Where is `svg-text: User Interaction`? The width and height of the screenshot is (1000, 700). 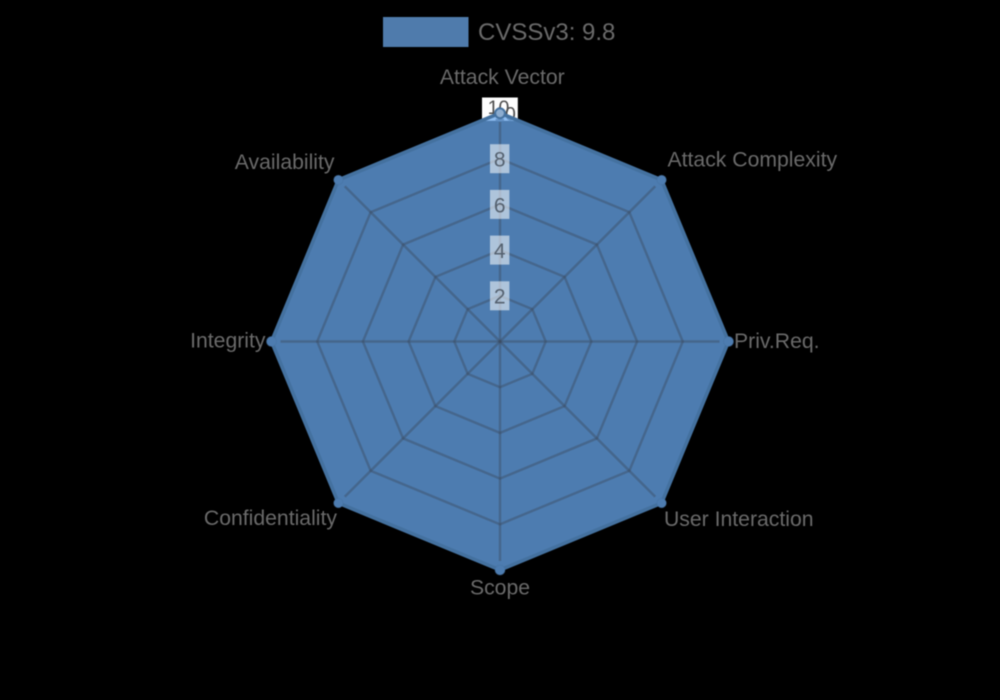 svg-text: User Interaction is located at coordinates (739, 519).